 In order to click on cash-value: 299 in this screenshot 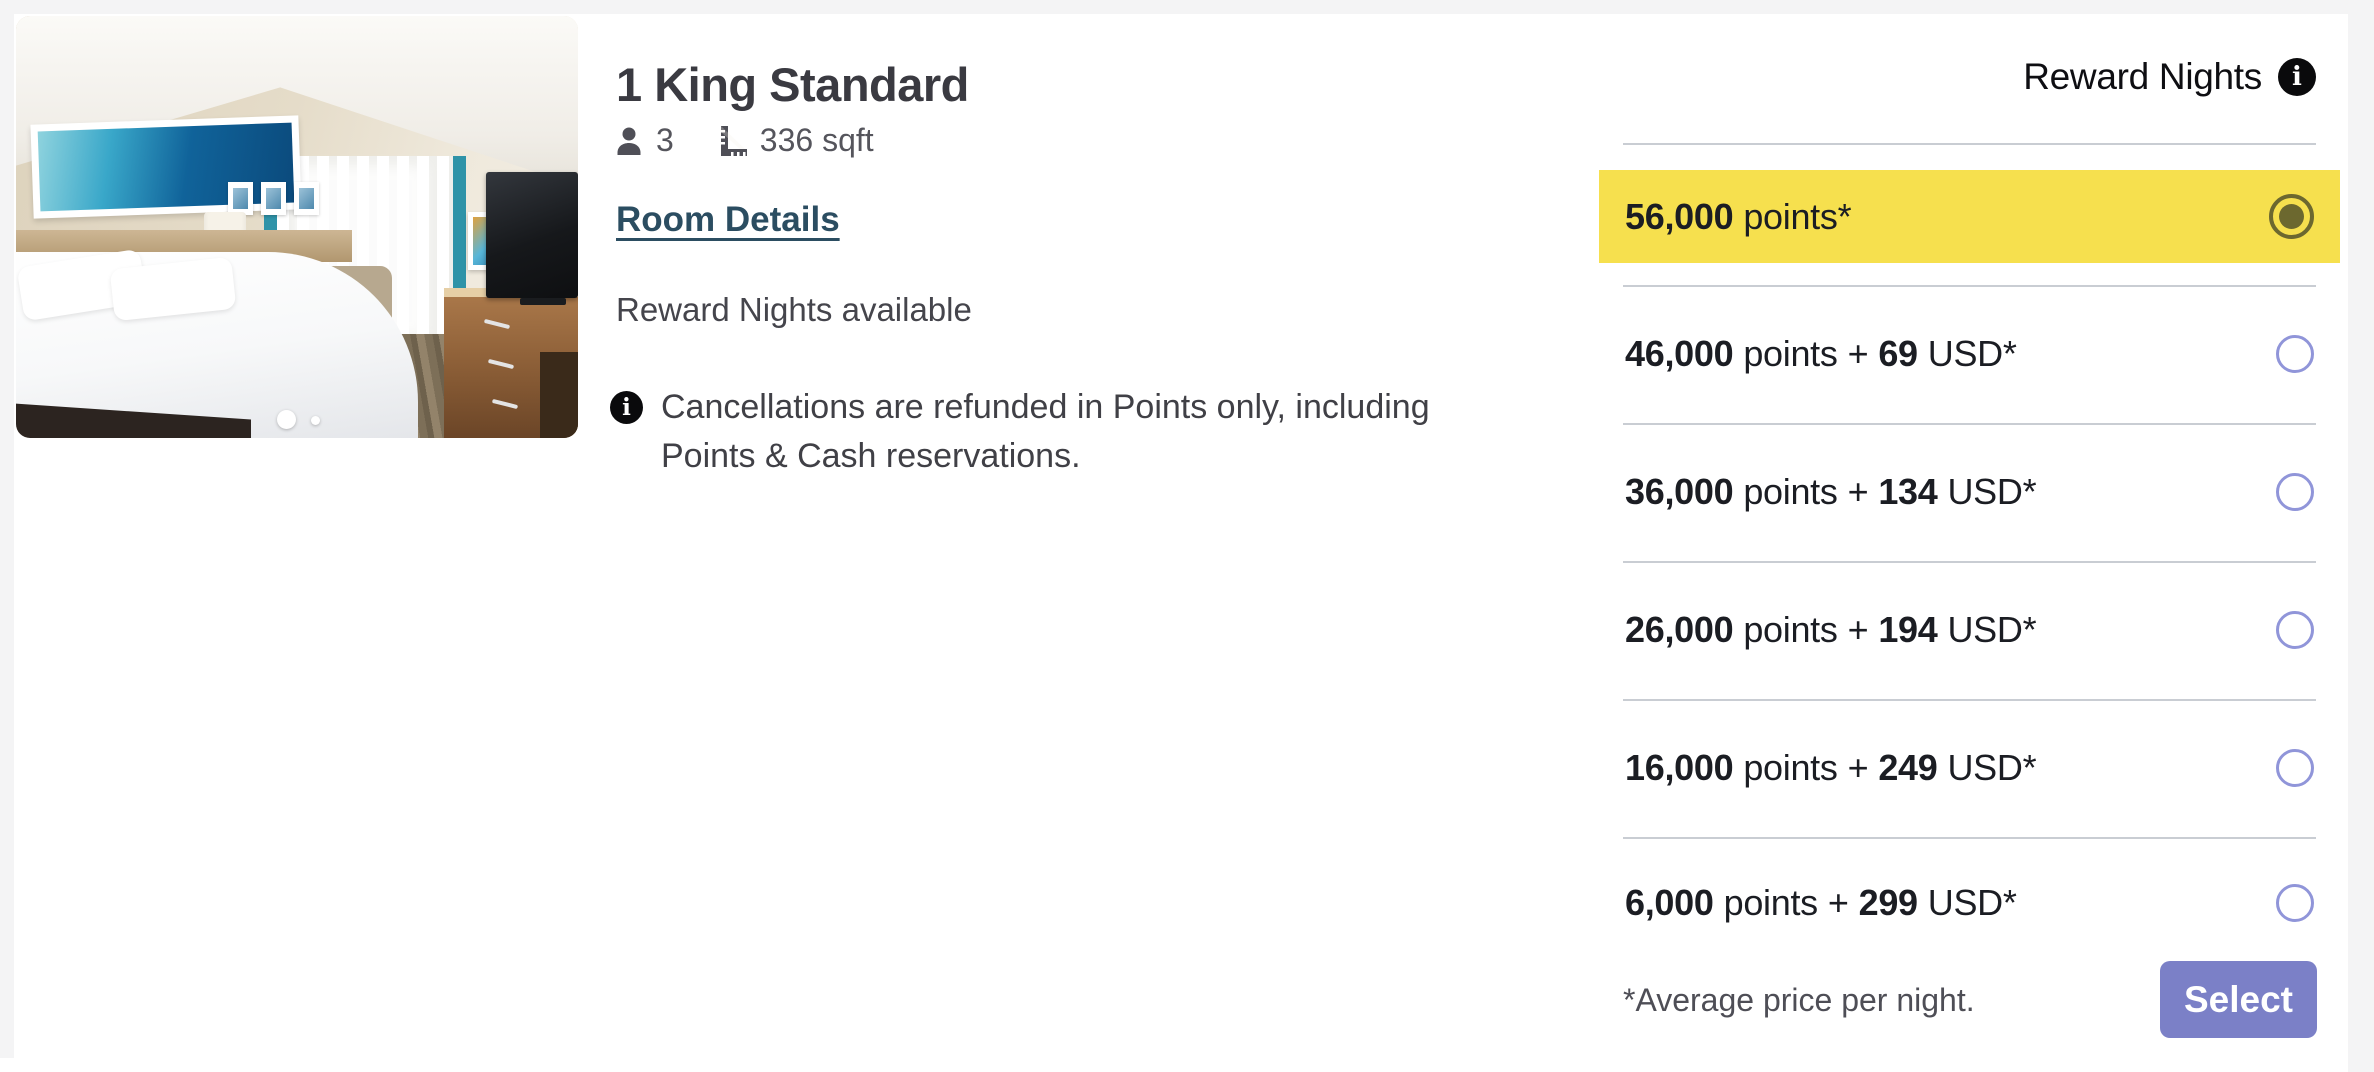, I will do `click(1888, 902)`.